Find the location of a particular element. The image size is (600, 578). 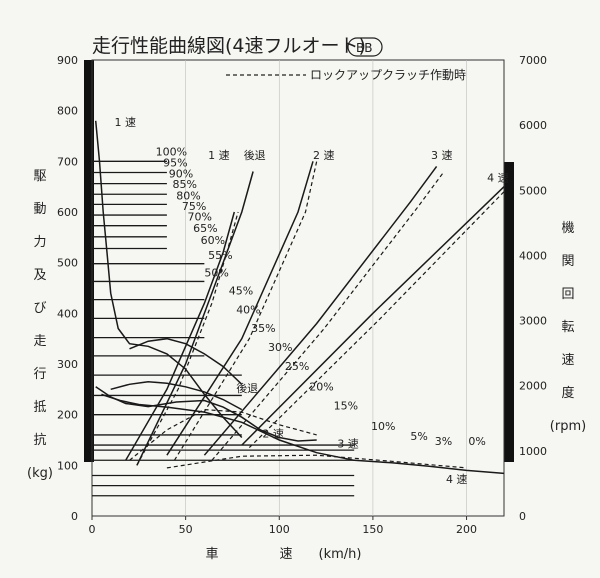

x-label-part-1: 速 is located at coordinates (285, 554).